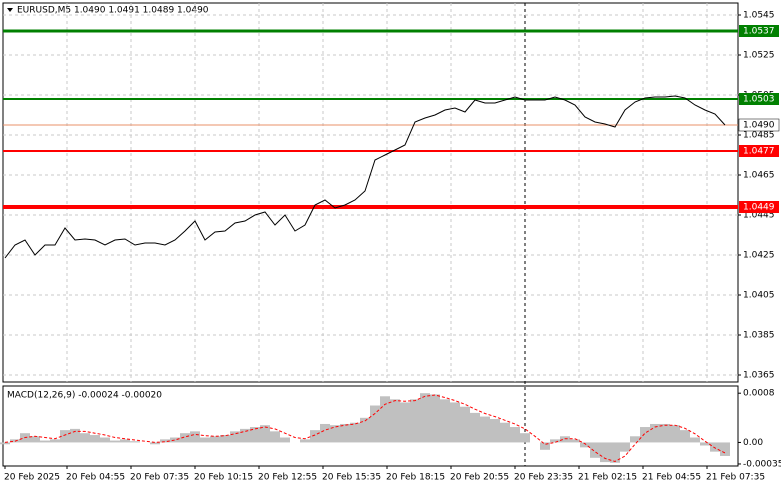 The image size is (781, 489). I want to click on x-tick-label: 20 Feb 07:35, so click(159, 478).